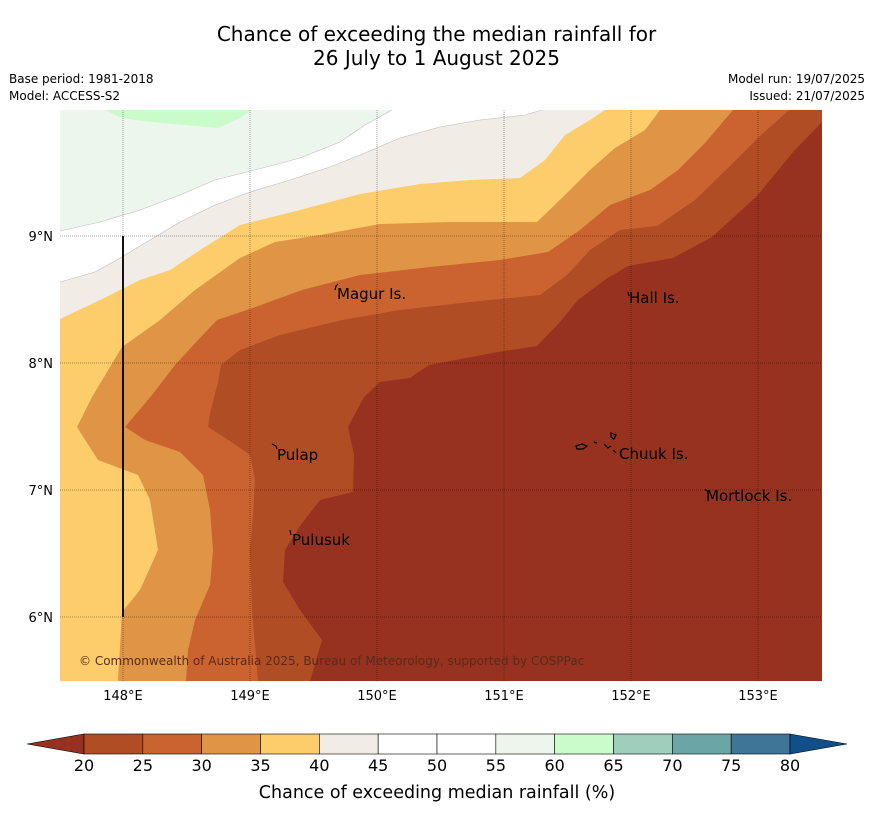 The height and width of the screenshot is (816, 873). Describe the element at coordinates (274, 446) in the screenshot. I see `island-pulap` at that location.